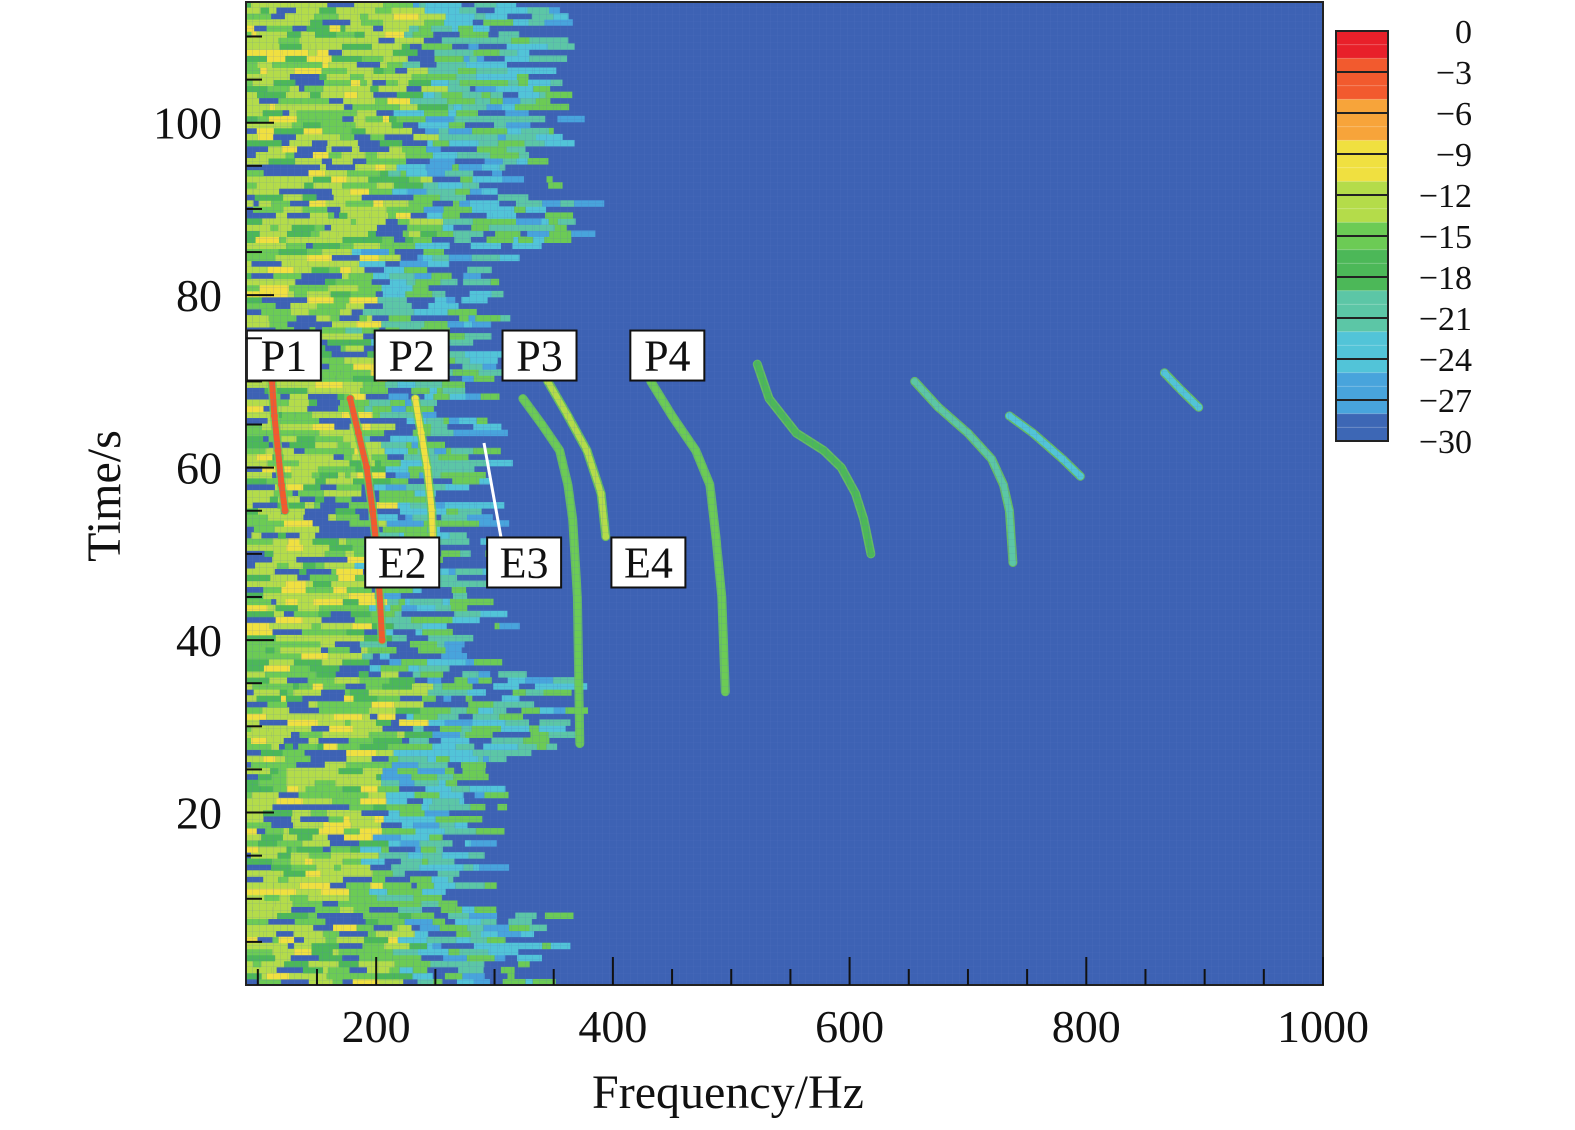 Image resolution: width=1575 pixels, height=1130 pixels. Describe the element at coordinates (1445, 196) in the screenshot. I see `colorbar-tick-label: −12` at that location.